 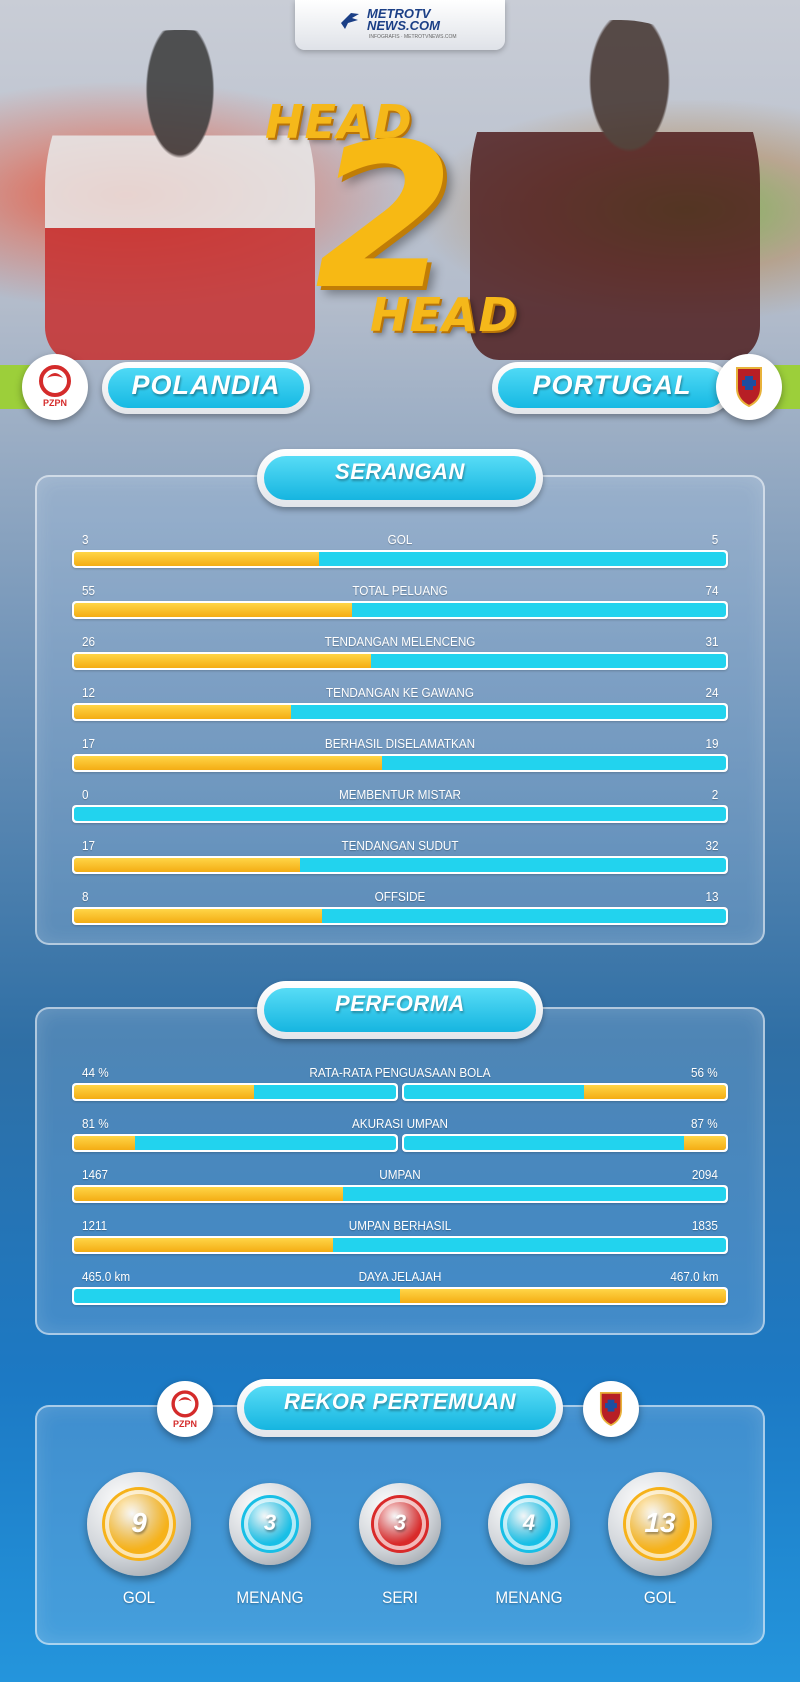 What do you see at coordinates (612, 385) in the screenshot?
I see `team-name-right: PORTUGAL` at bounding box center [612, 385].